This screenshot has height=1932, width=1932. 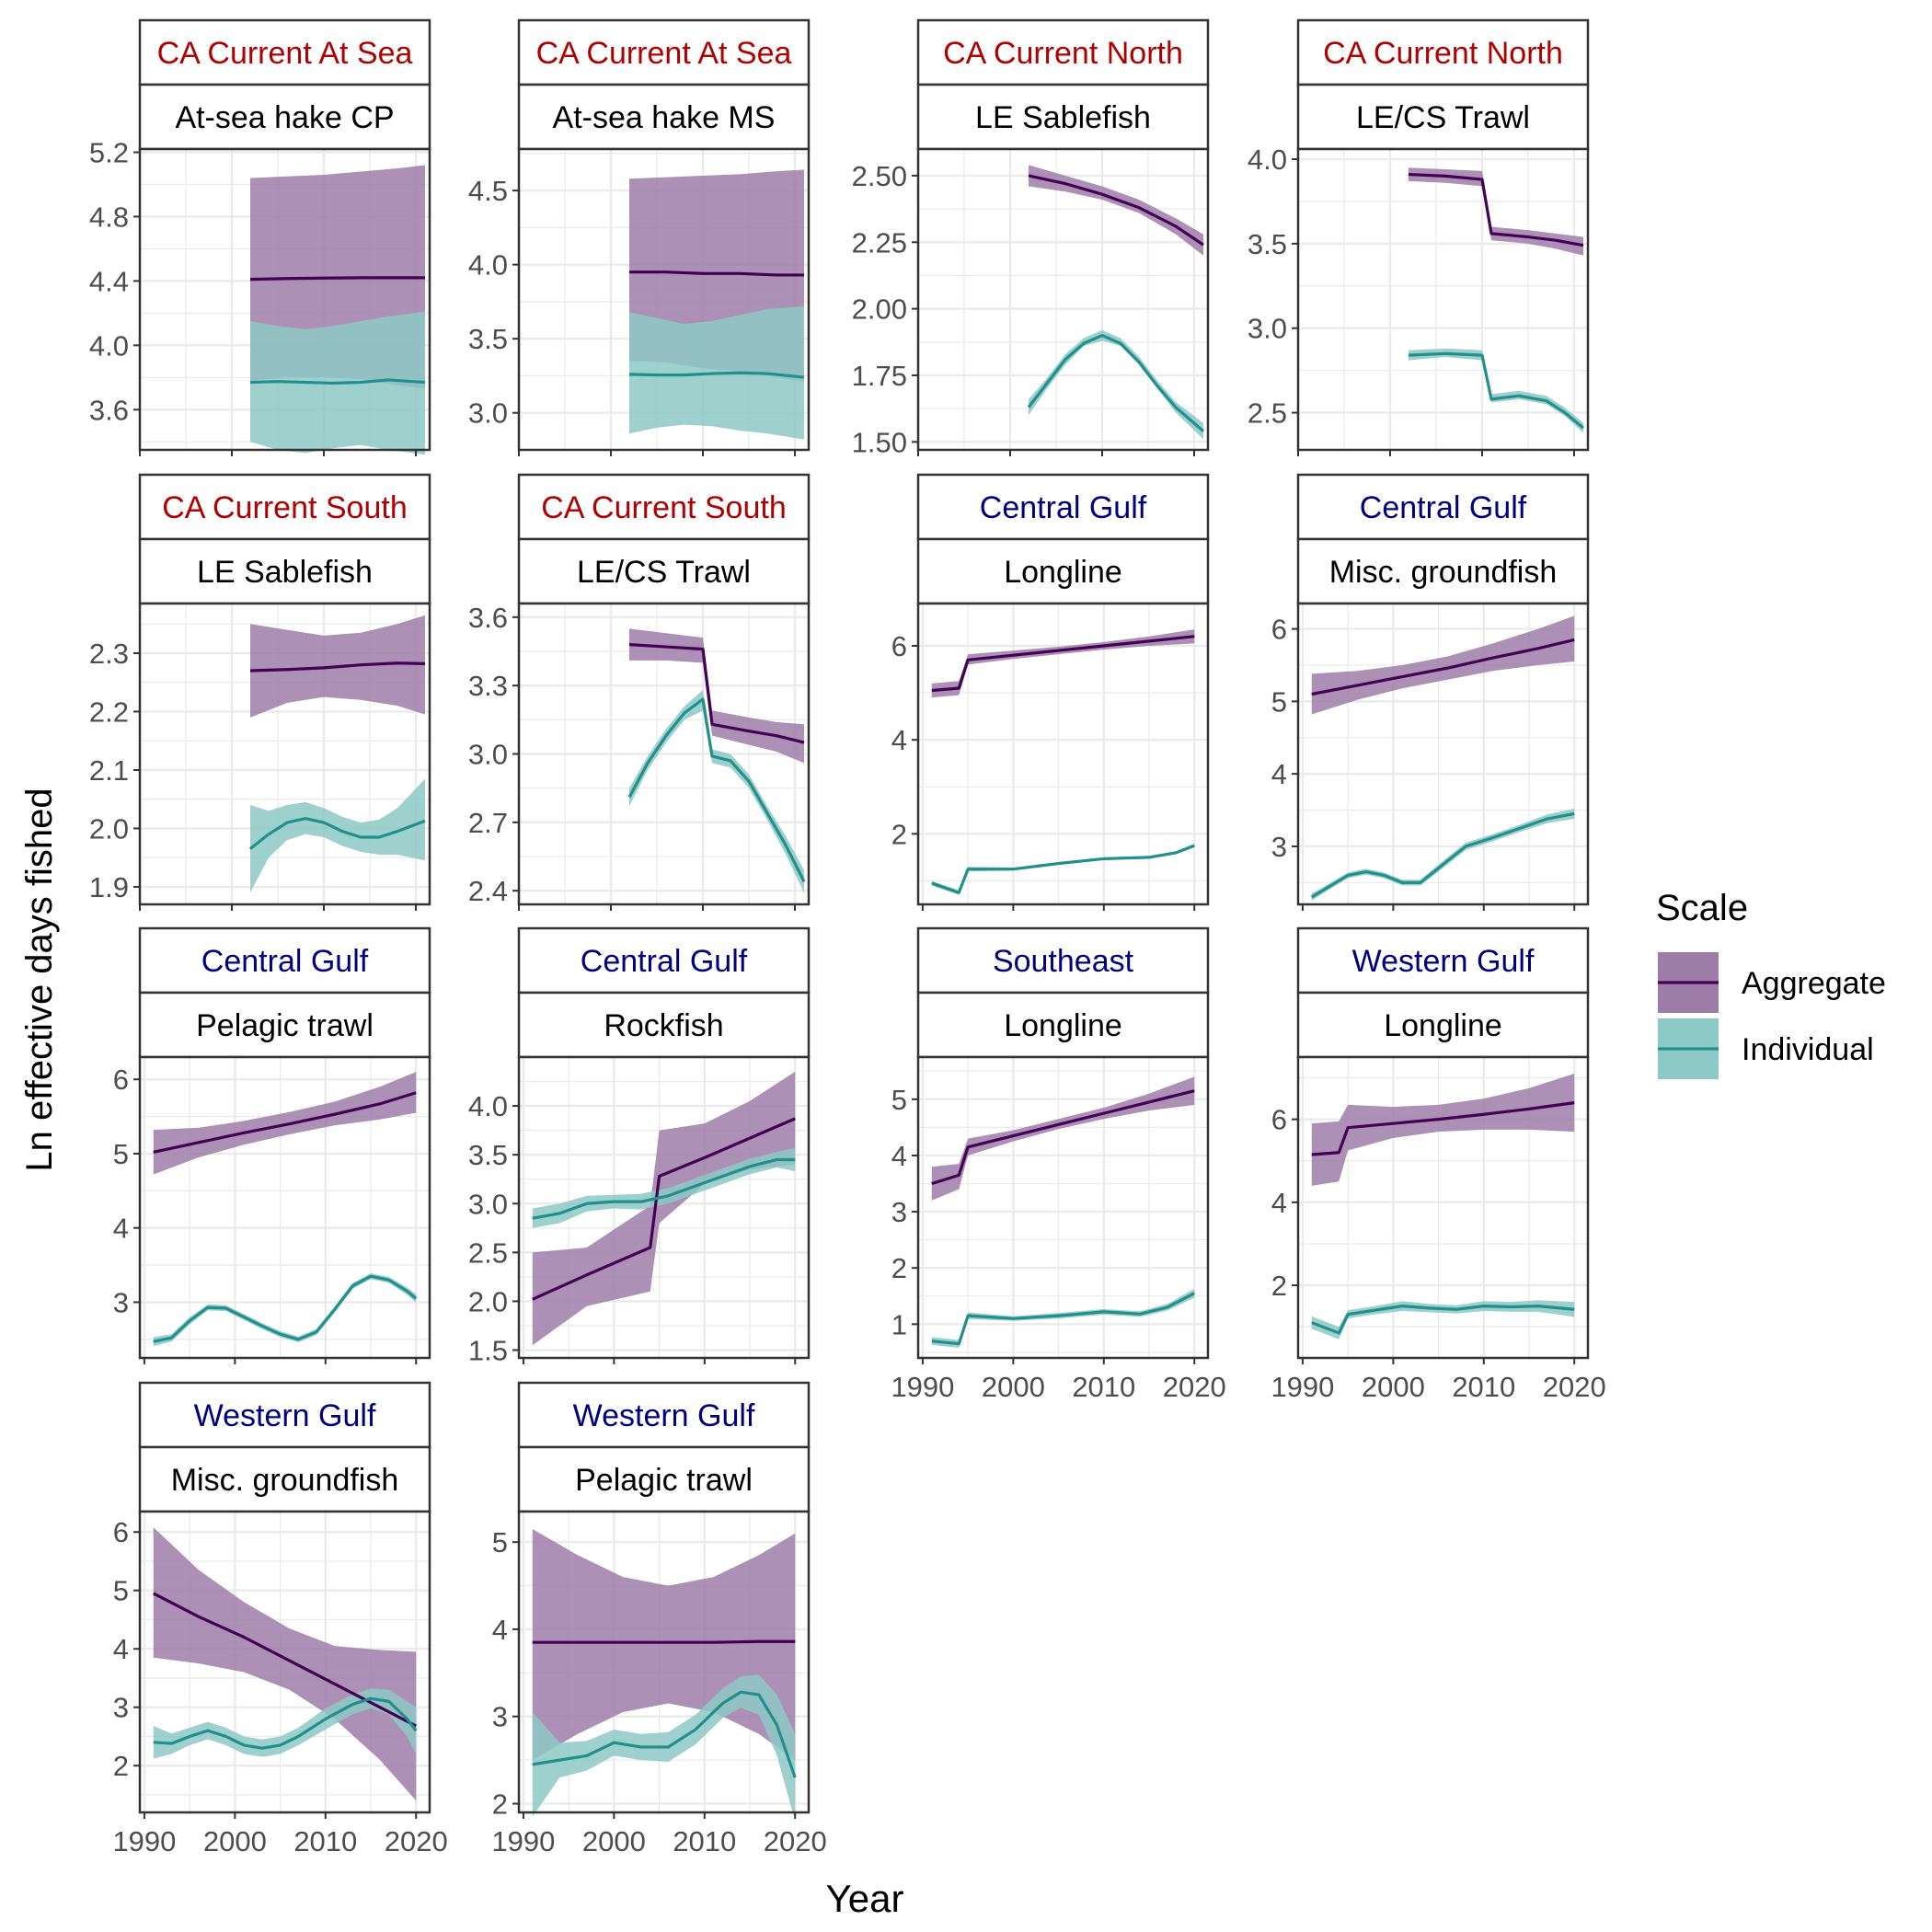 I want to click on legend-title: Scale, so click(x=1702, y=908).